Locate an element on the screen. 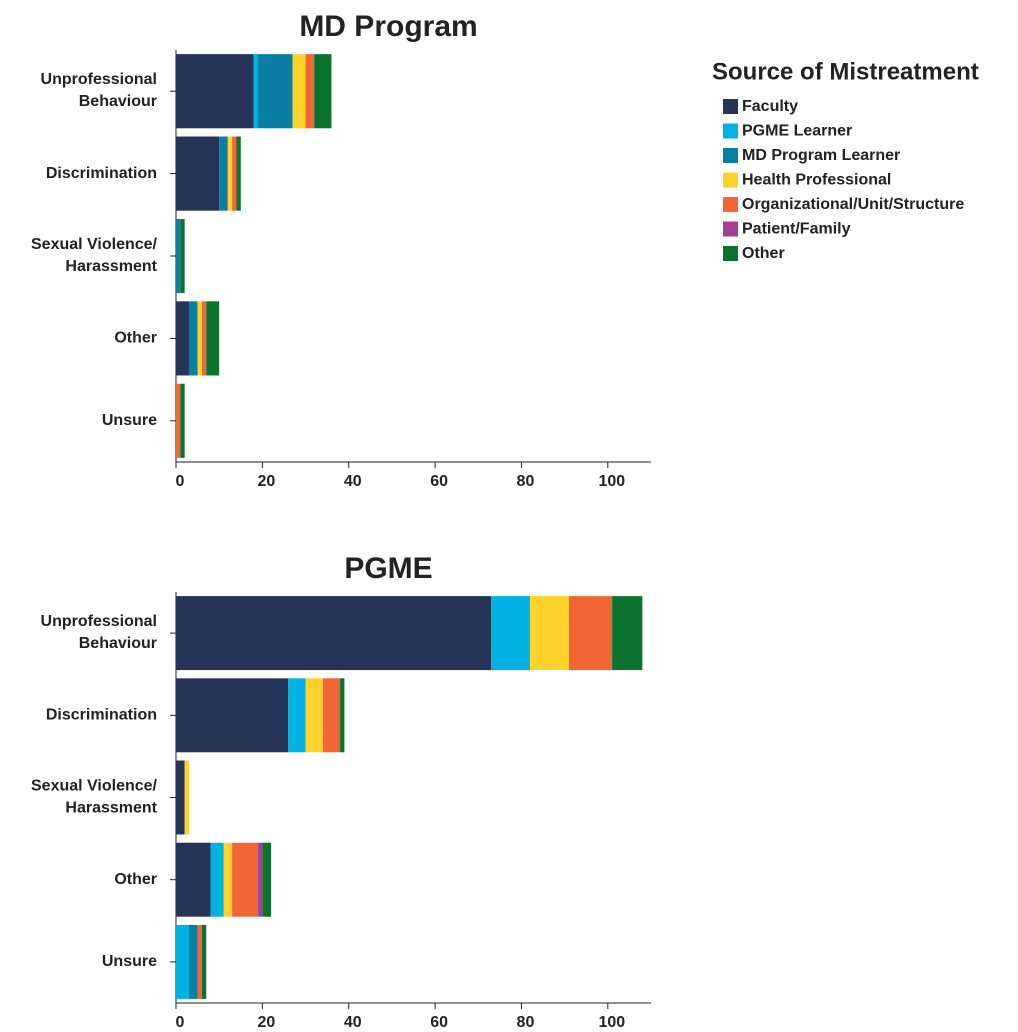  legend-label: Faculty is located at coordinates (770, 106).